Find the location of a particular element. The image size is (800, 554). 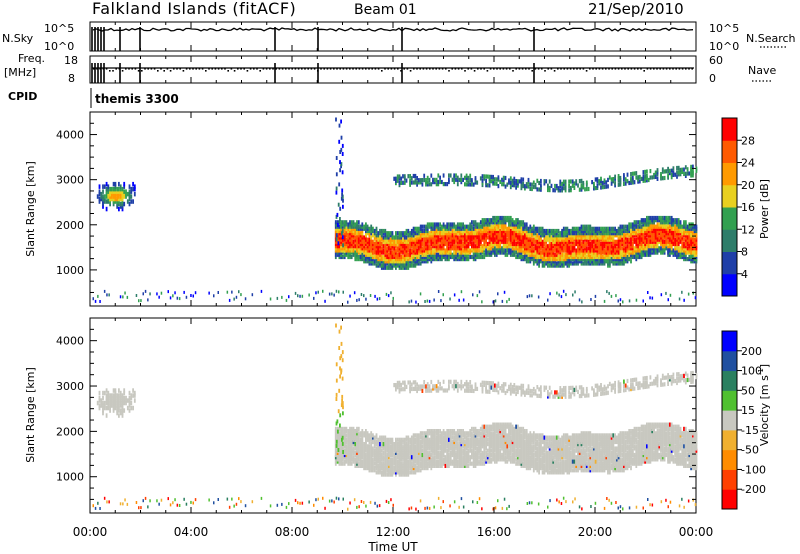

nave-tick-bottom: 0 is located at coordinates (712, 78).